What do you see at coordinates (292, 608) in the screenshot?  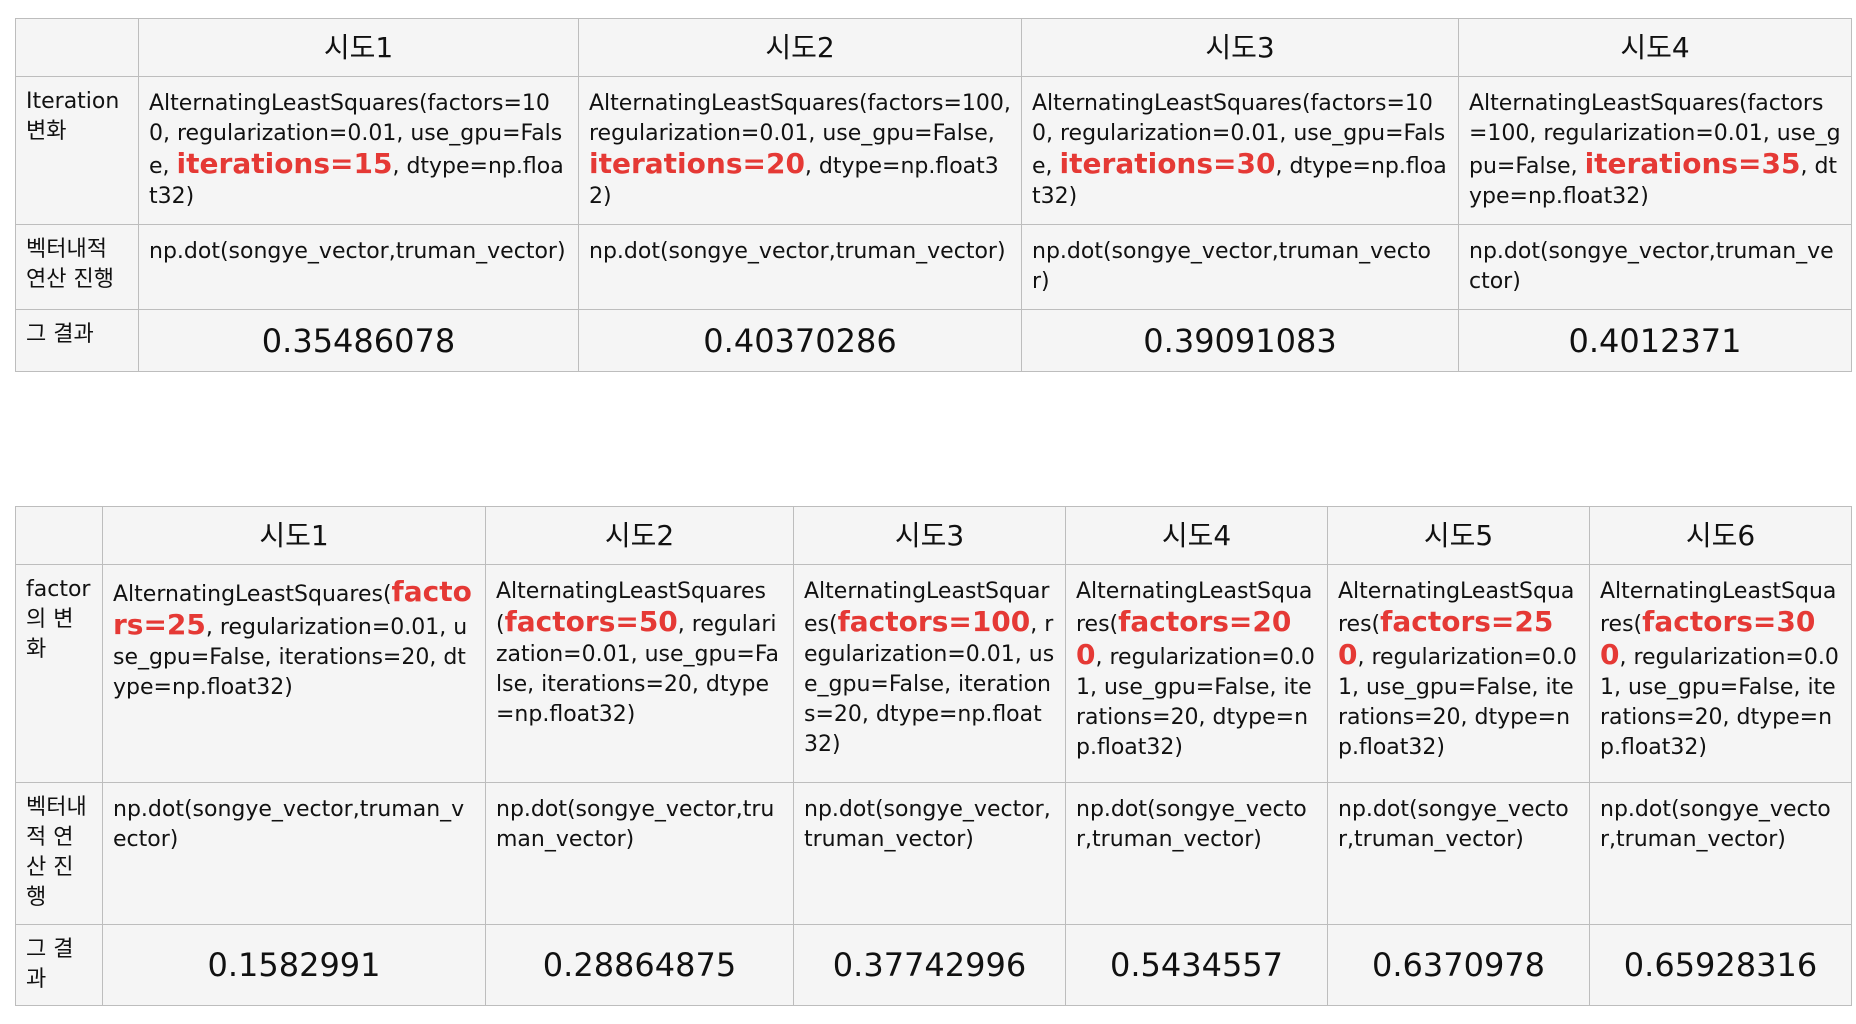 I see `param-highlight: factors=25` at bounding box center [292, 608].